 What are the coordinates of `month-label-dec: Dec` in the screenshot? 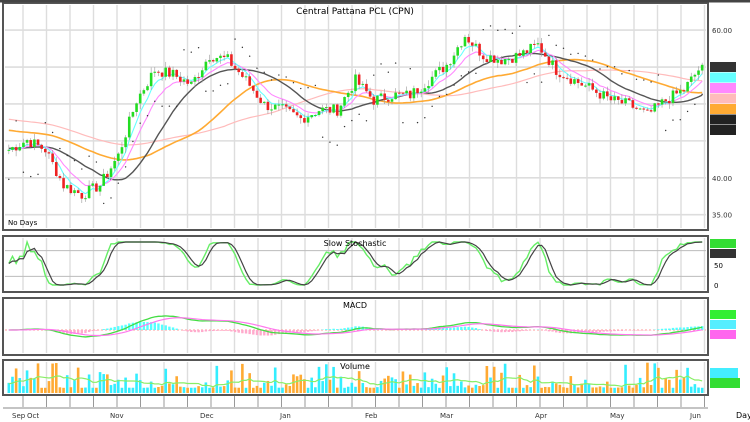 It's located at (207, 416).